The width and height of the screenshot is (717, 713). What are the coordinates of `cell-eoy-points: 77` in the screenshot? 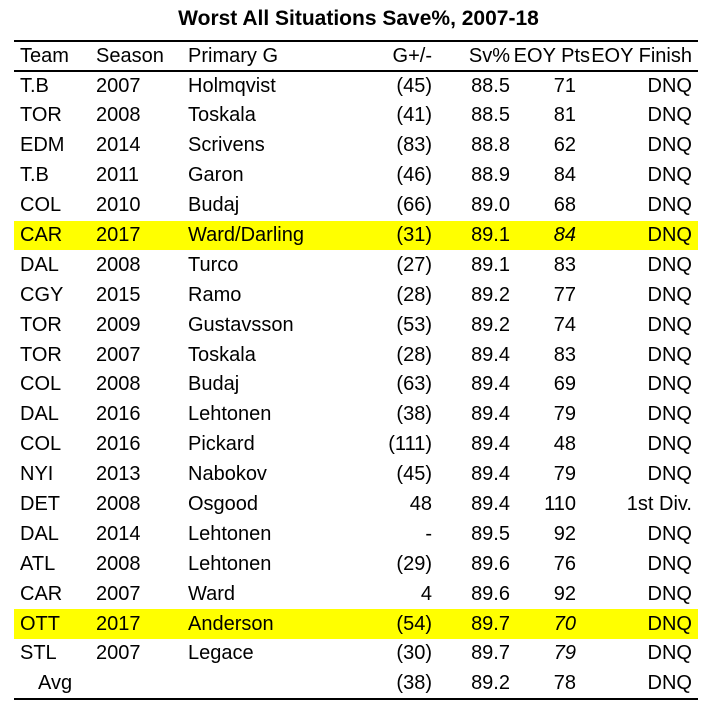 It's located at (564, 294).